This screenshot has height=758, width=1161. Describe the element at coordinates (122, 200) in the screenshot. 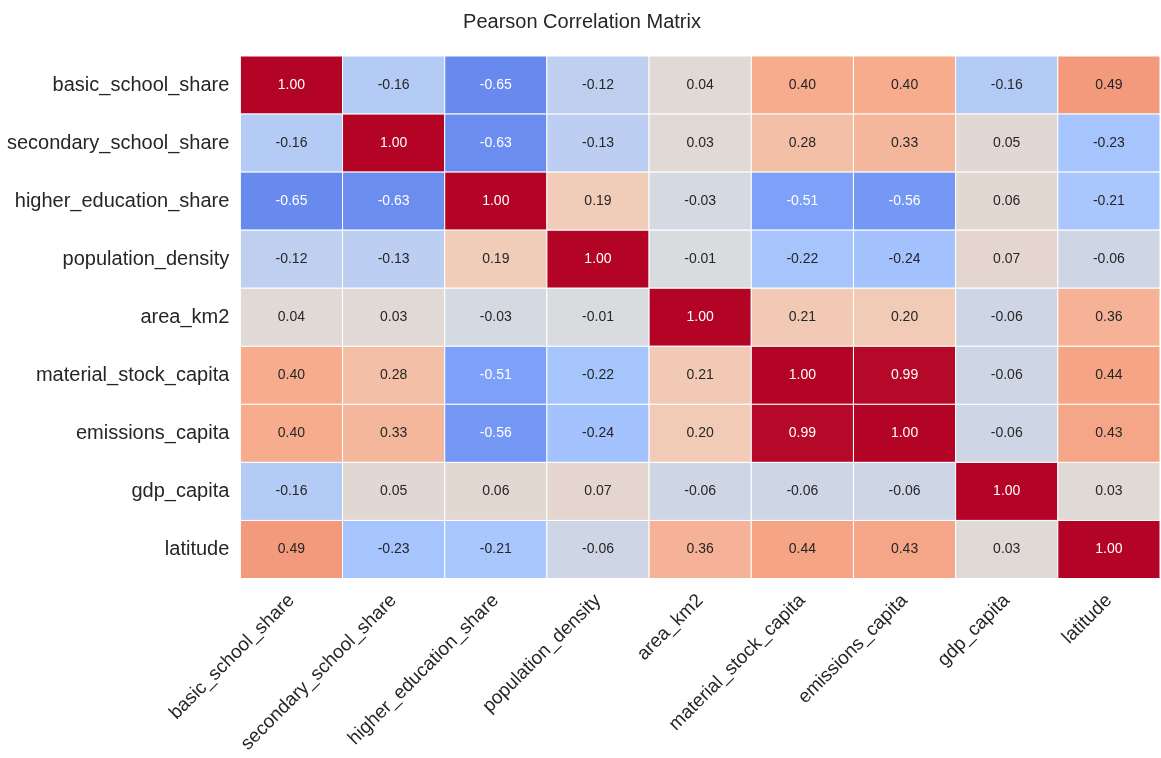

I see `y-tick-label: higher_education_share` at that location.